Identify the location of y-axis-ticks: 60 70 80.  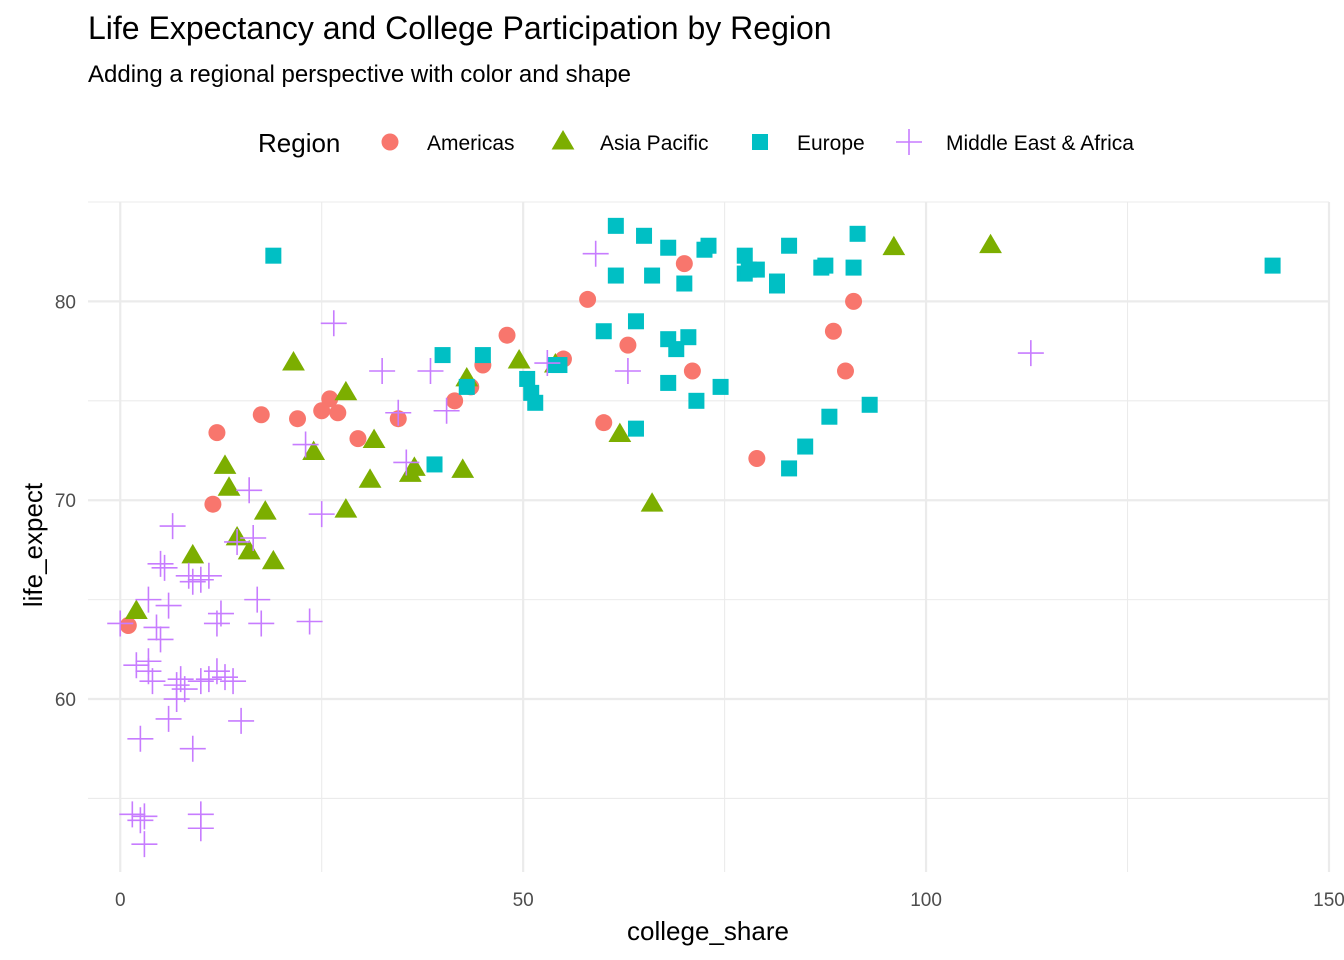
(65, 501).